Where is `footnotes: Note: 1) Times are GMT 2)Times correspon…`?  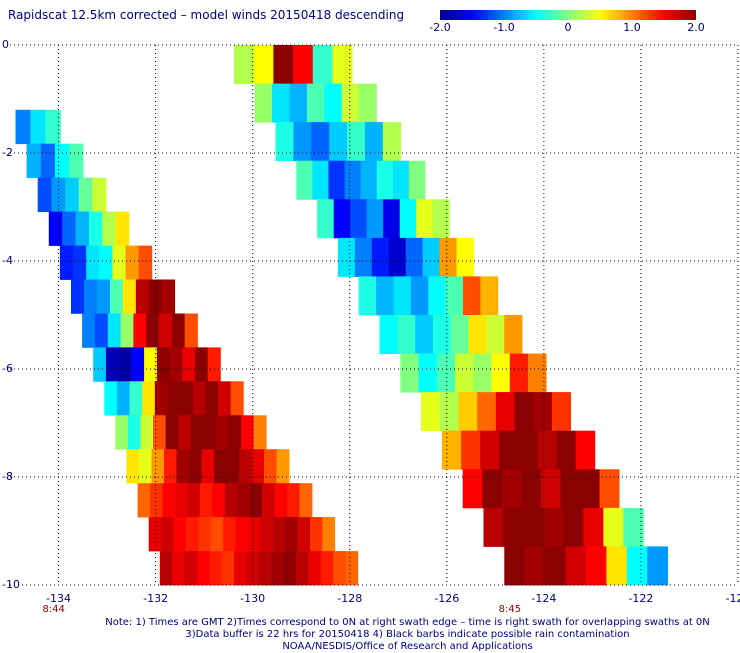
footnotes: Note: 1) Times are GMT 2)Times correspon… is located at coordinates (370, 635).